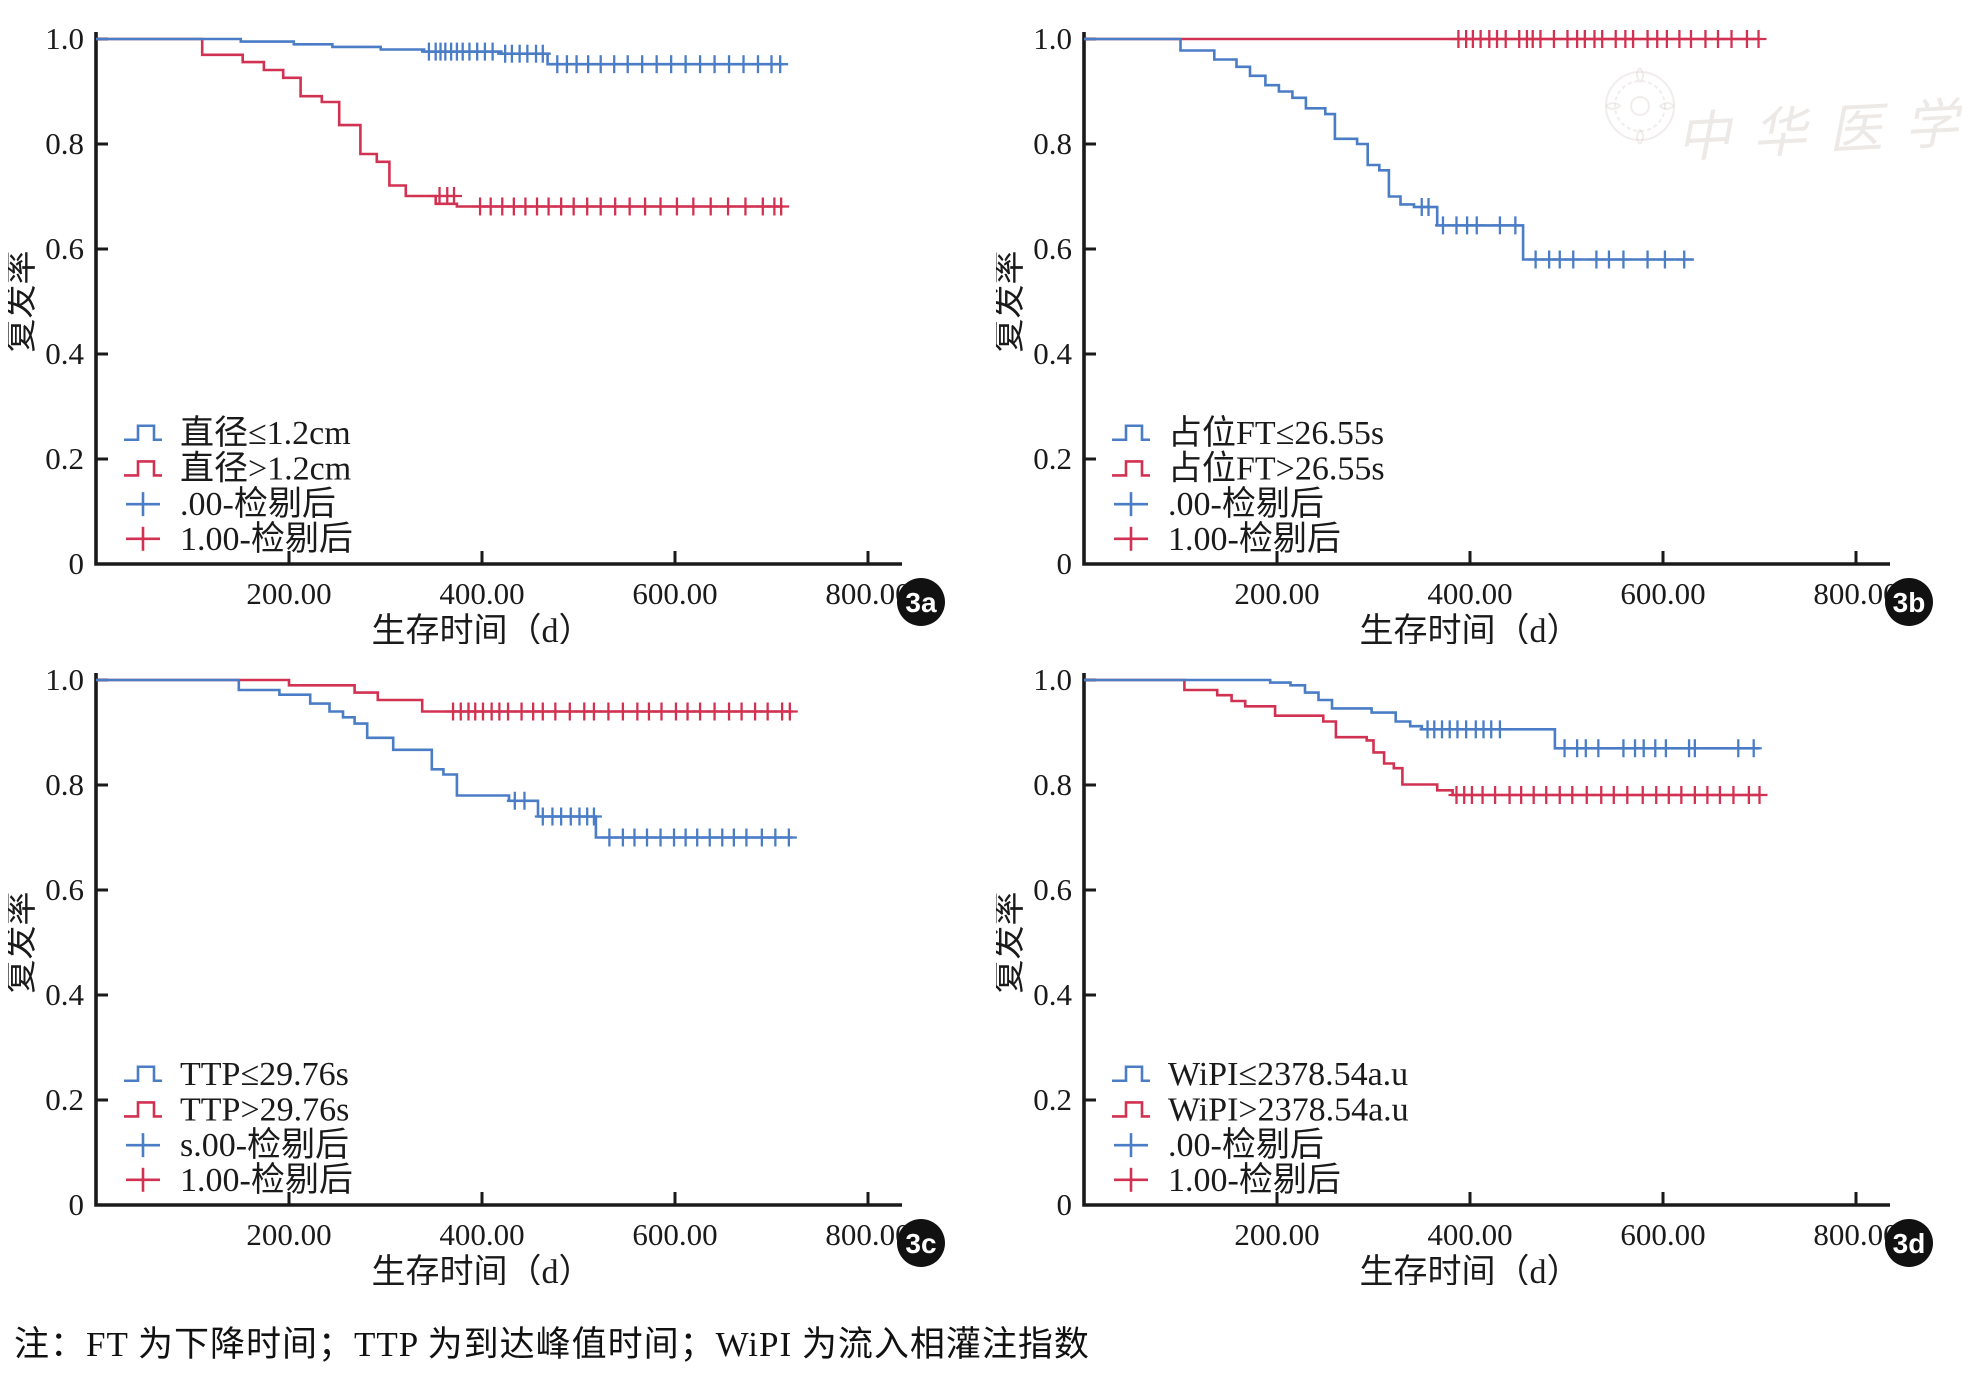 This screenshot has width=1962, height=1386. I want to click on legend-item-0: 直径≤1.2cm, so click(237, 433).